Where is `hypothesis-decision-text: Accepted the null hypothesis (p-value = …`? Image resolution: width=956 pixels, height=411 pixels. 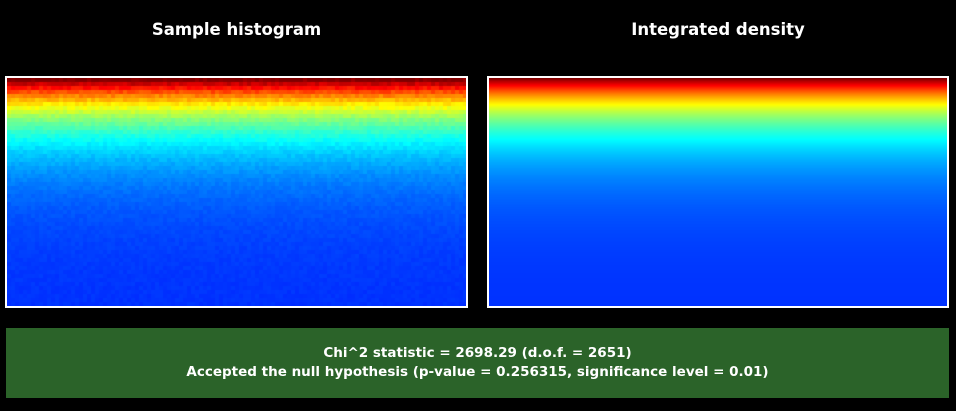 hypothesis-decision-text: Accepted the null hypothesis (p-value = … is located at coordinates (477, 372).